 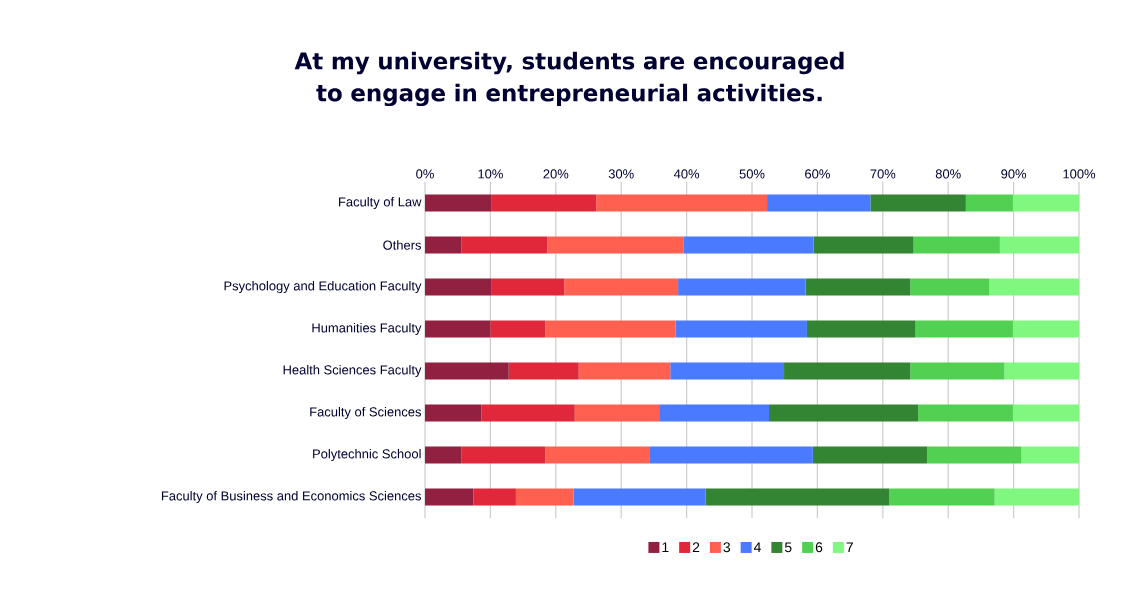 What do you see at coordinates (367, 455) in the screenshot?
I see `y-tick-label: Polytechnic School` at bounding box center [367, 455].